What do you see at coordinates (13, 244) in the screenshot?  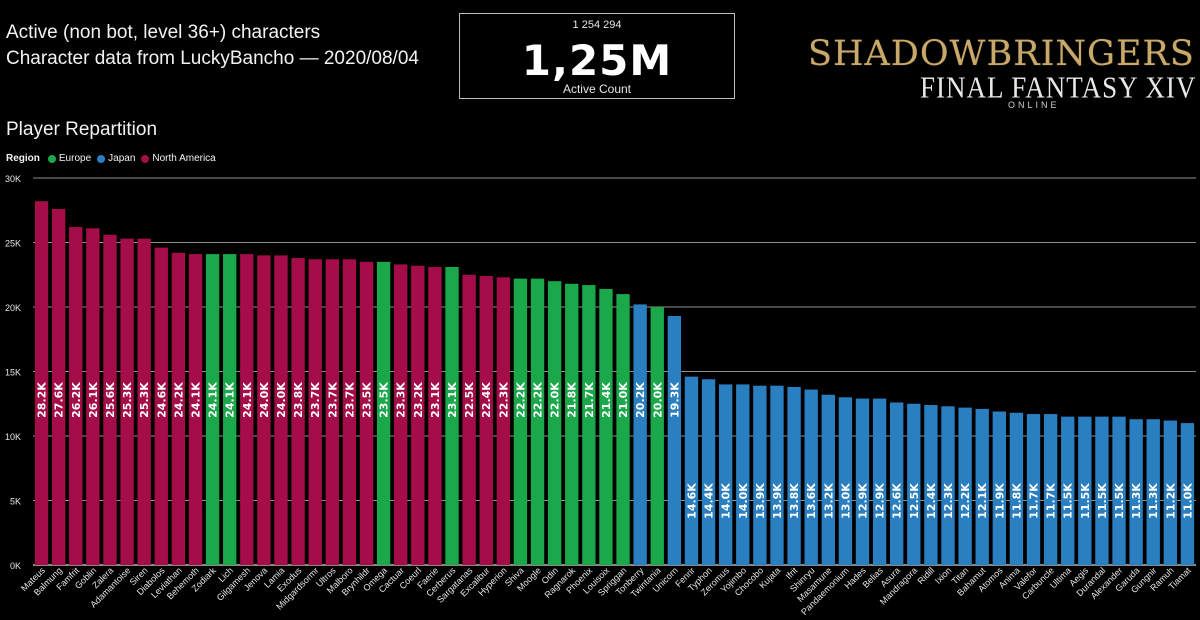 I see `y-tick-label: 25K` at bounding box center [13, 244].